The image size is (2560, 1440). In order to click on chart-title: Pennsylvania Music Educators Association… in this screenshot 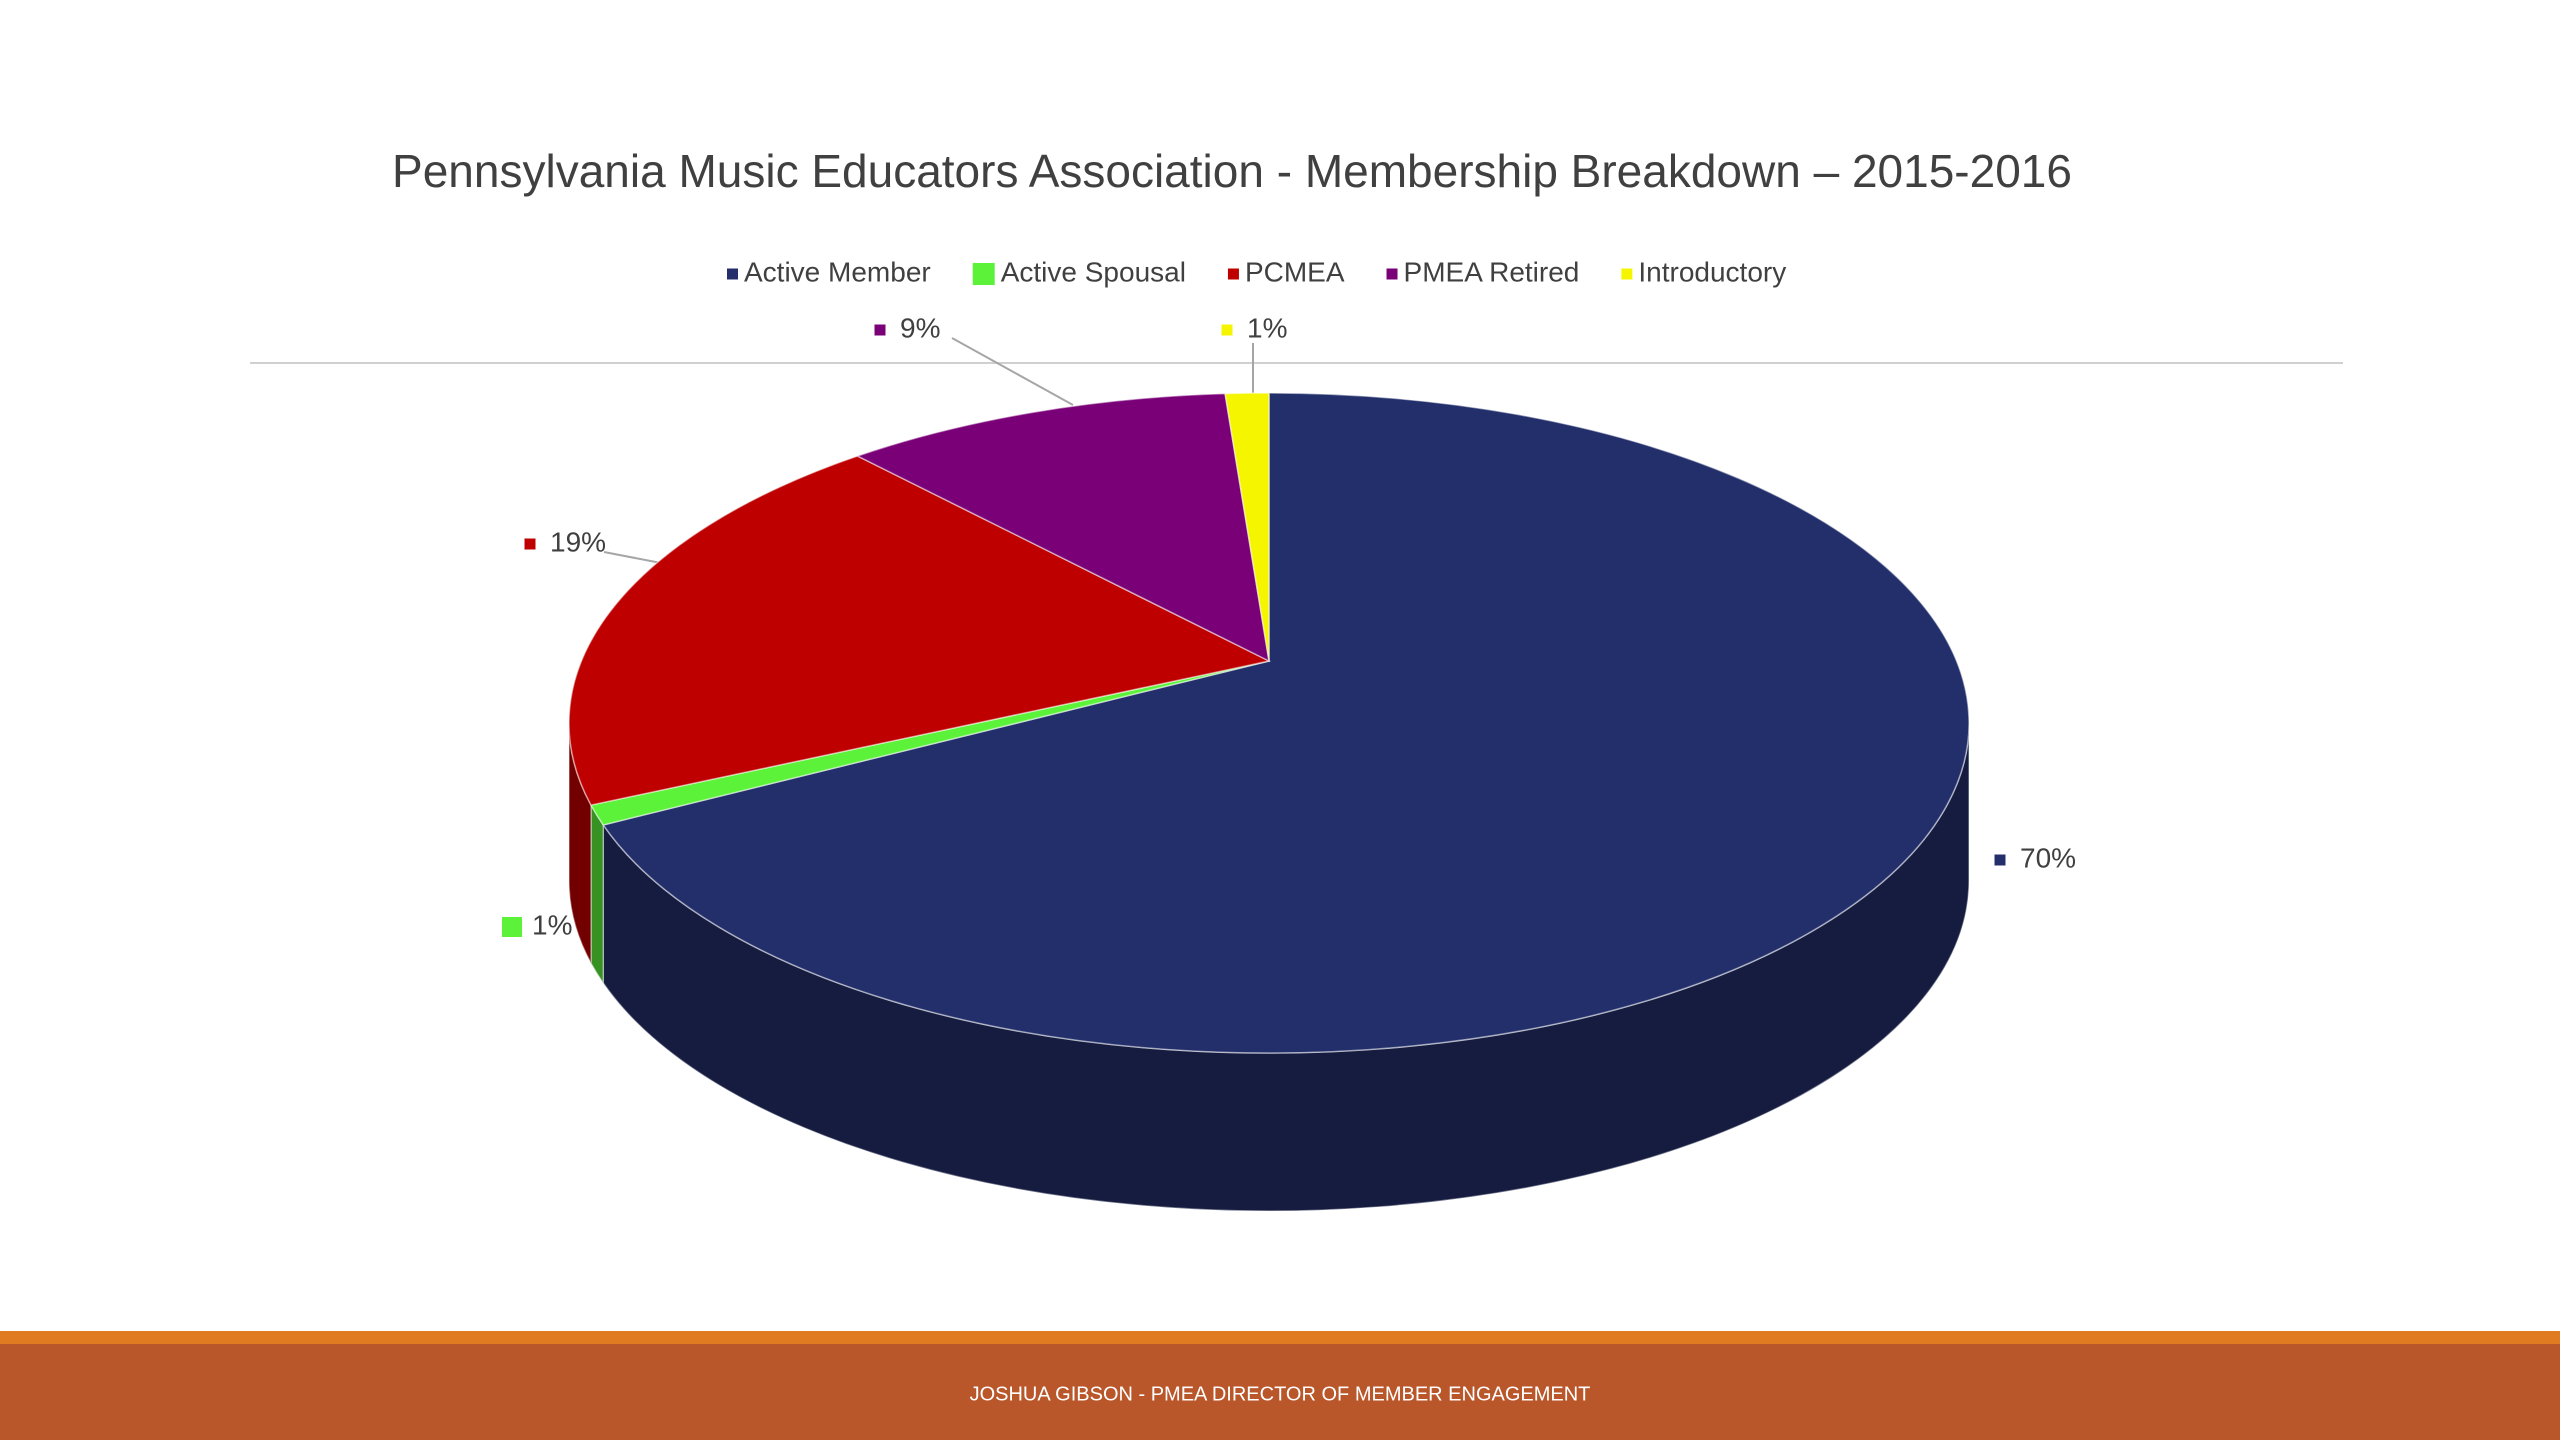, I will do `click(1232, 171)`.